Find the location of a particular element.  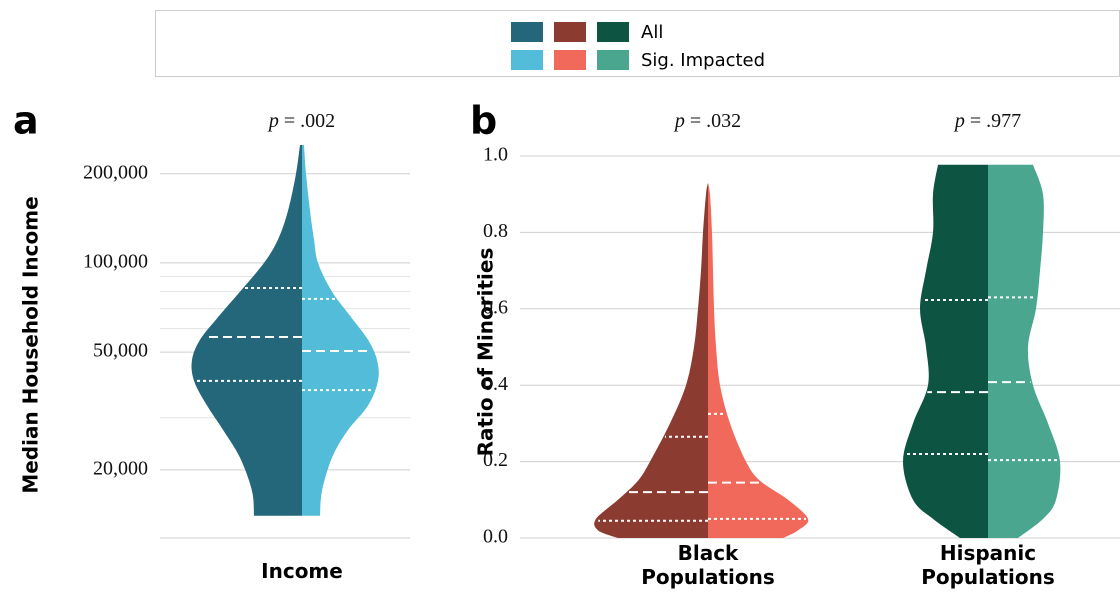

x-tick-label: Black Populations is located at coordinates (708, 565).